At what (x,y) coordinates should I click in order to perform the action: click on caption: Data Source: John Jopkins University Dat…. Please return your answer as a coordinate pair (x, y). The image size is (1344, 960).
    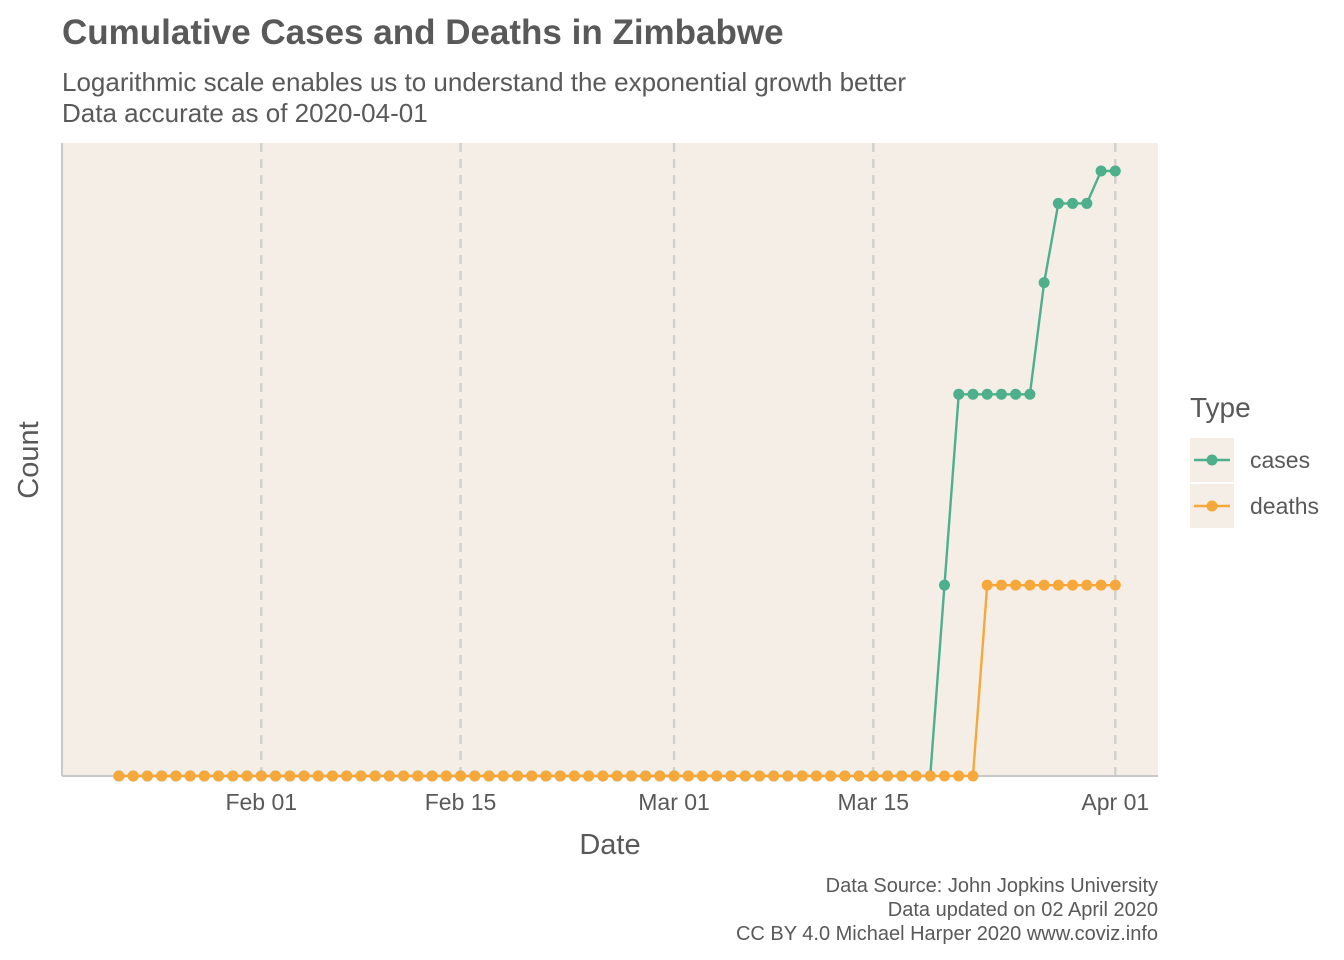
    Looking at the image, I should click on (947, 910).